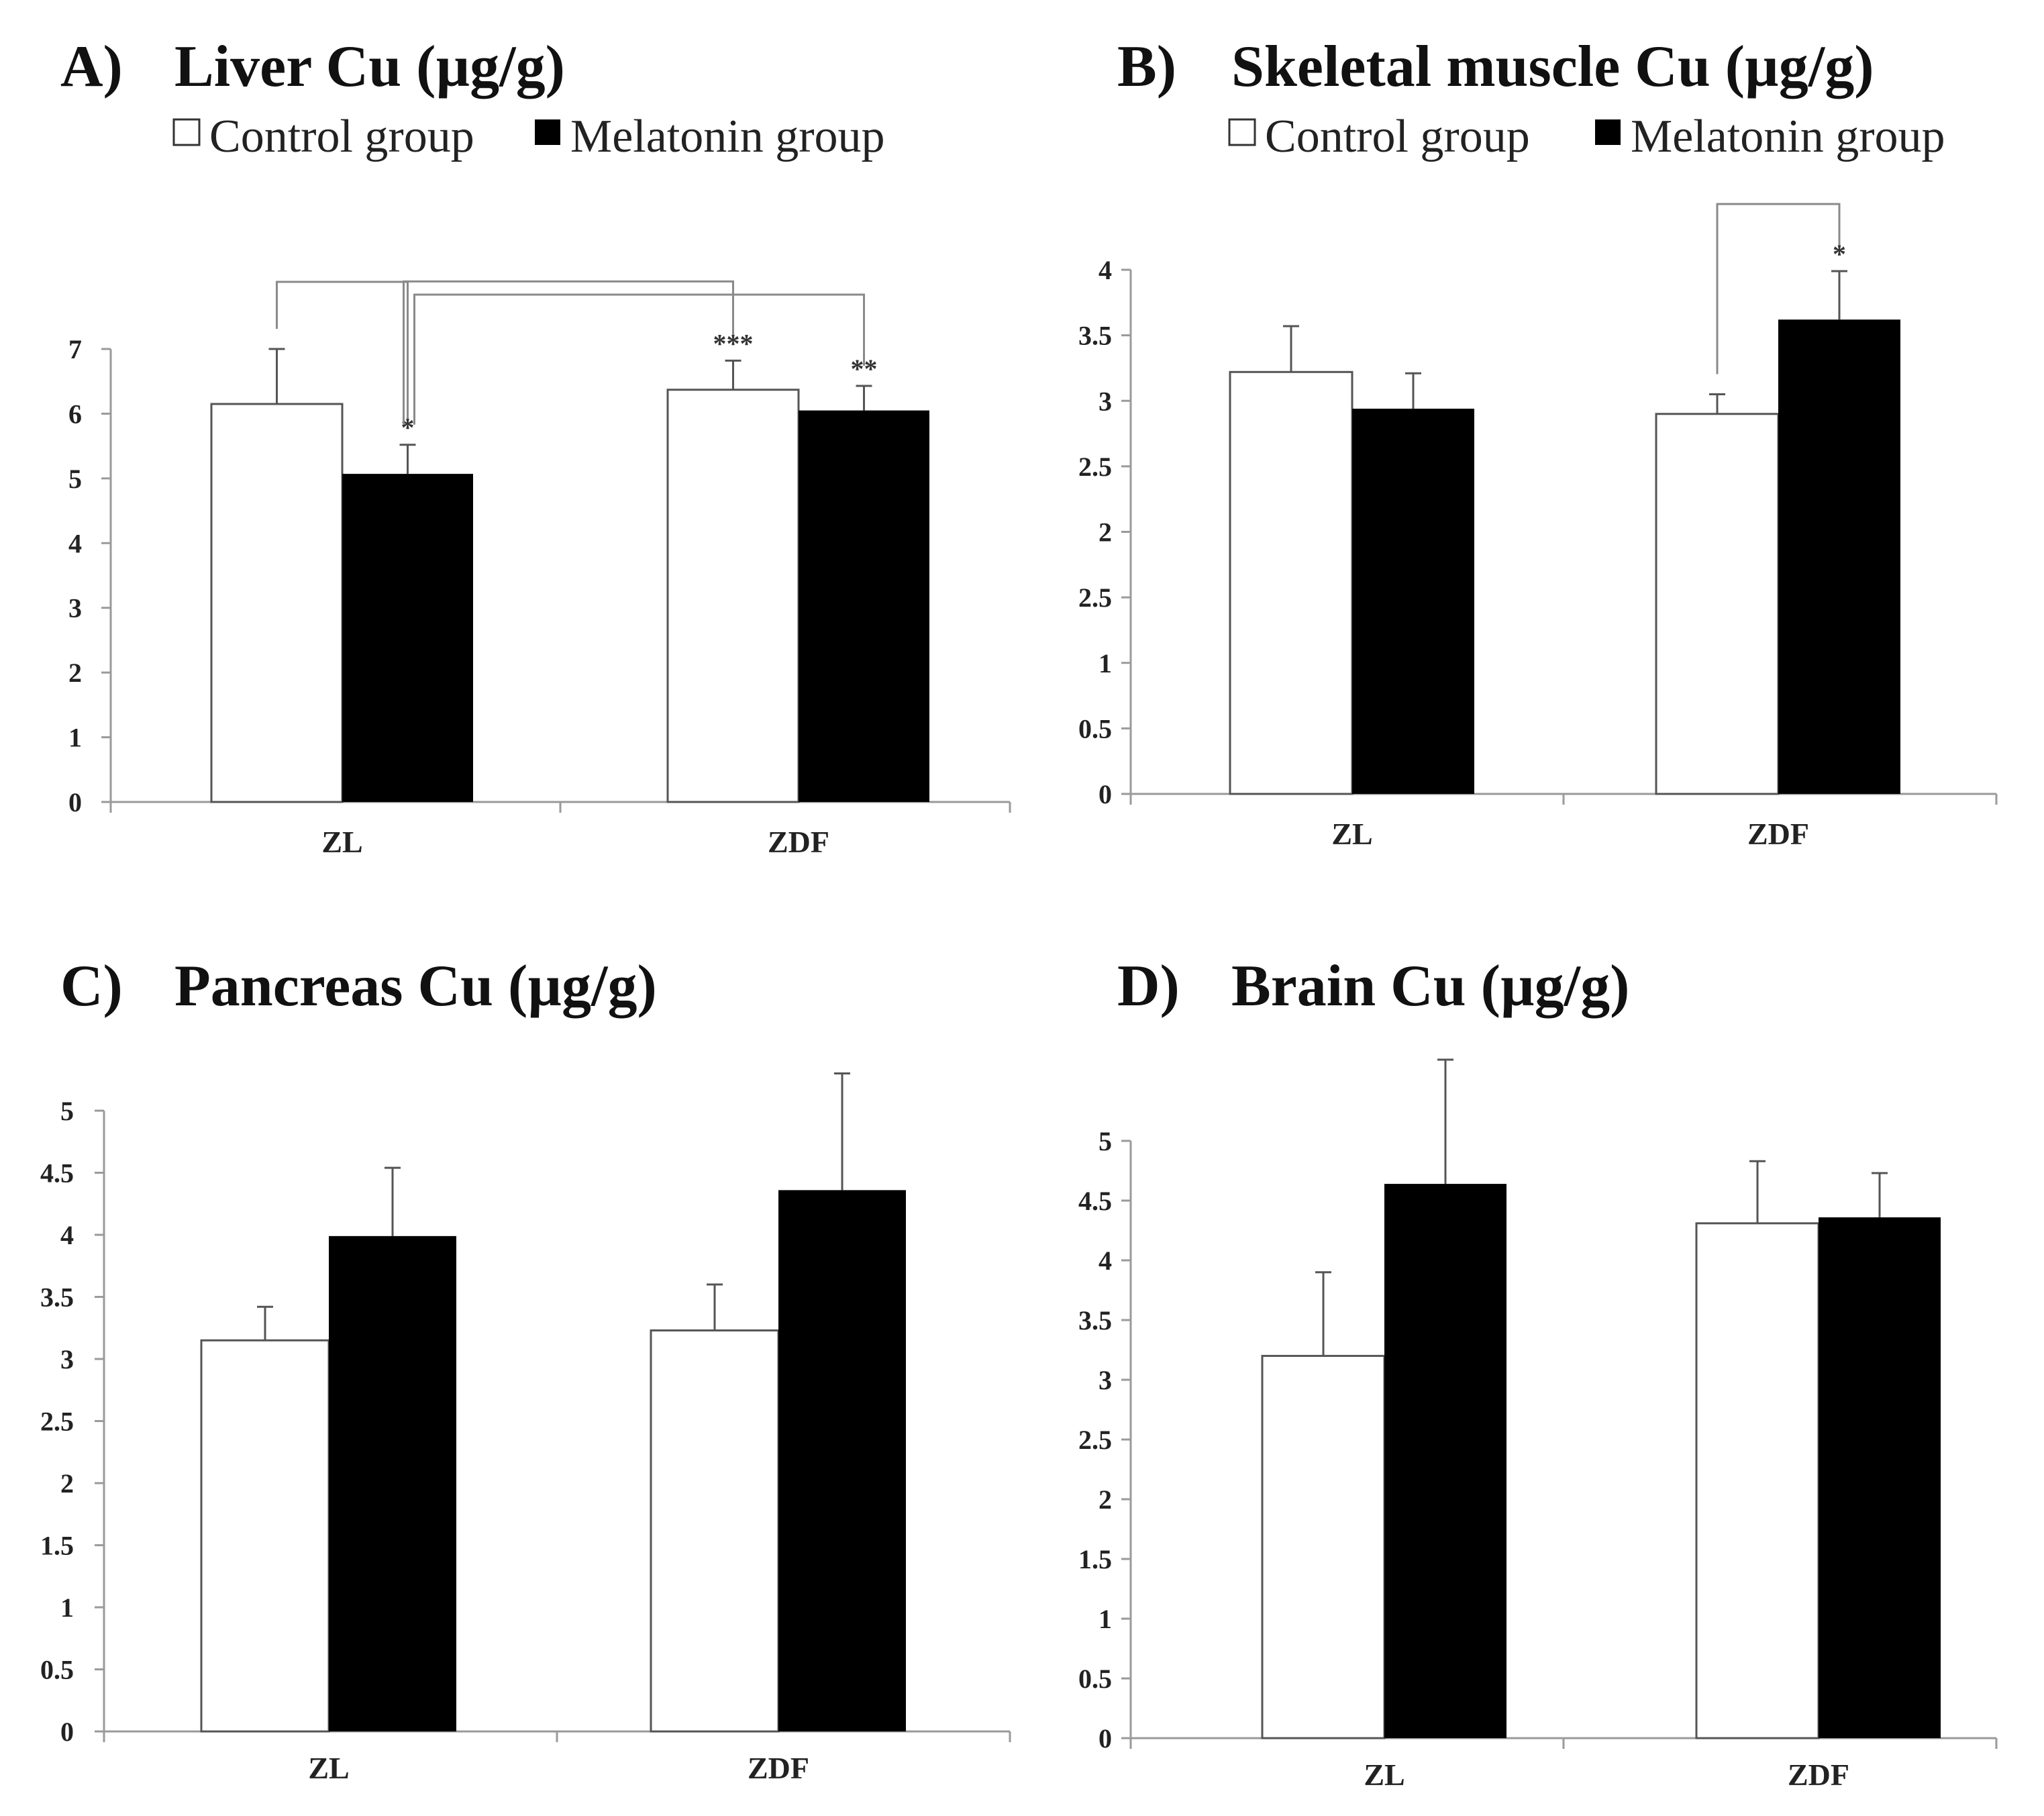  Describe the element at coordinates (75, 349) in the screenshot. I see `y-tick-label: 7` at that location.